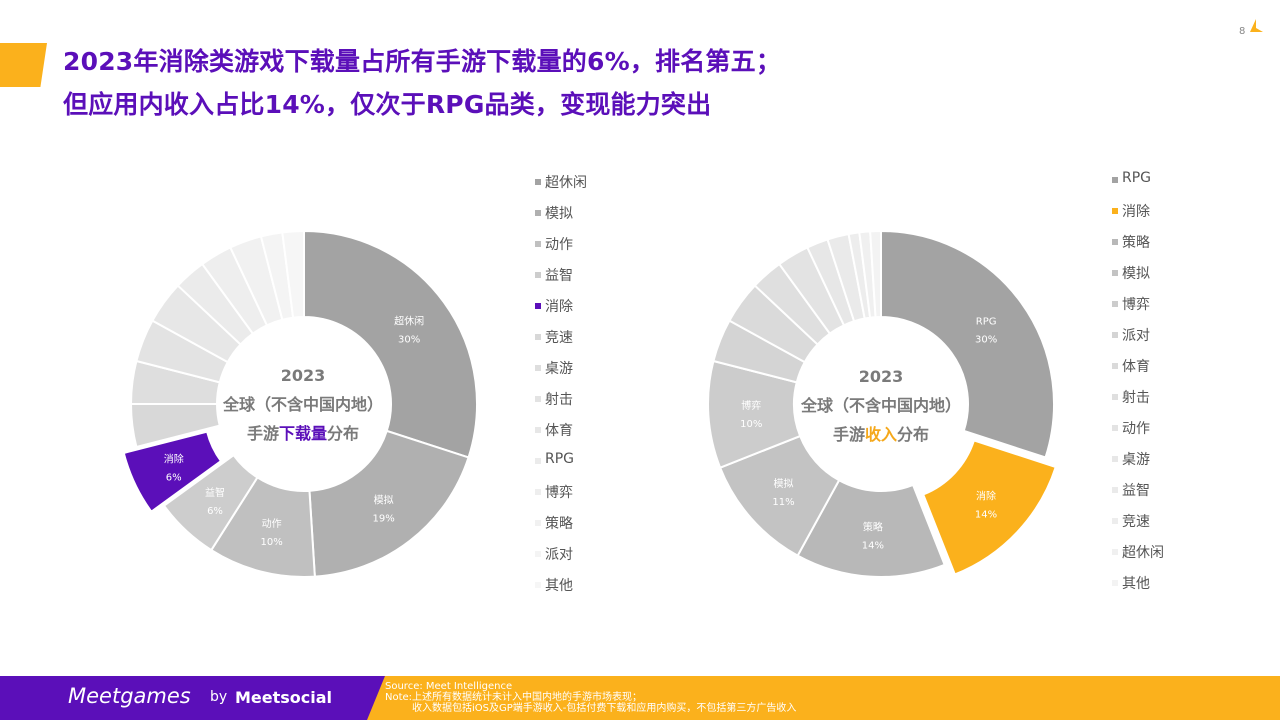  I want to click on legend-item: 博弈, so click(561, 497).